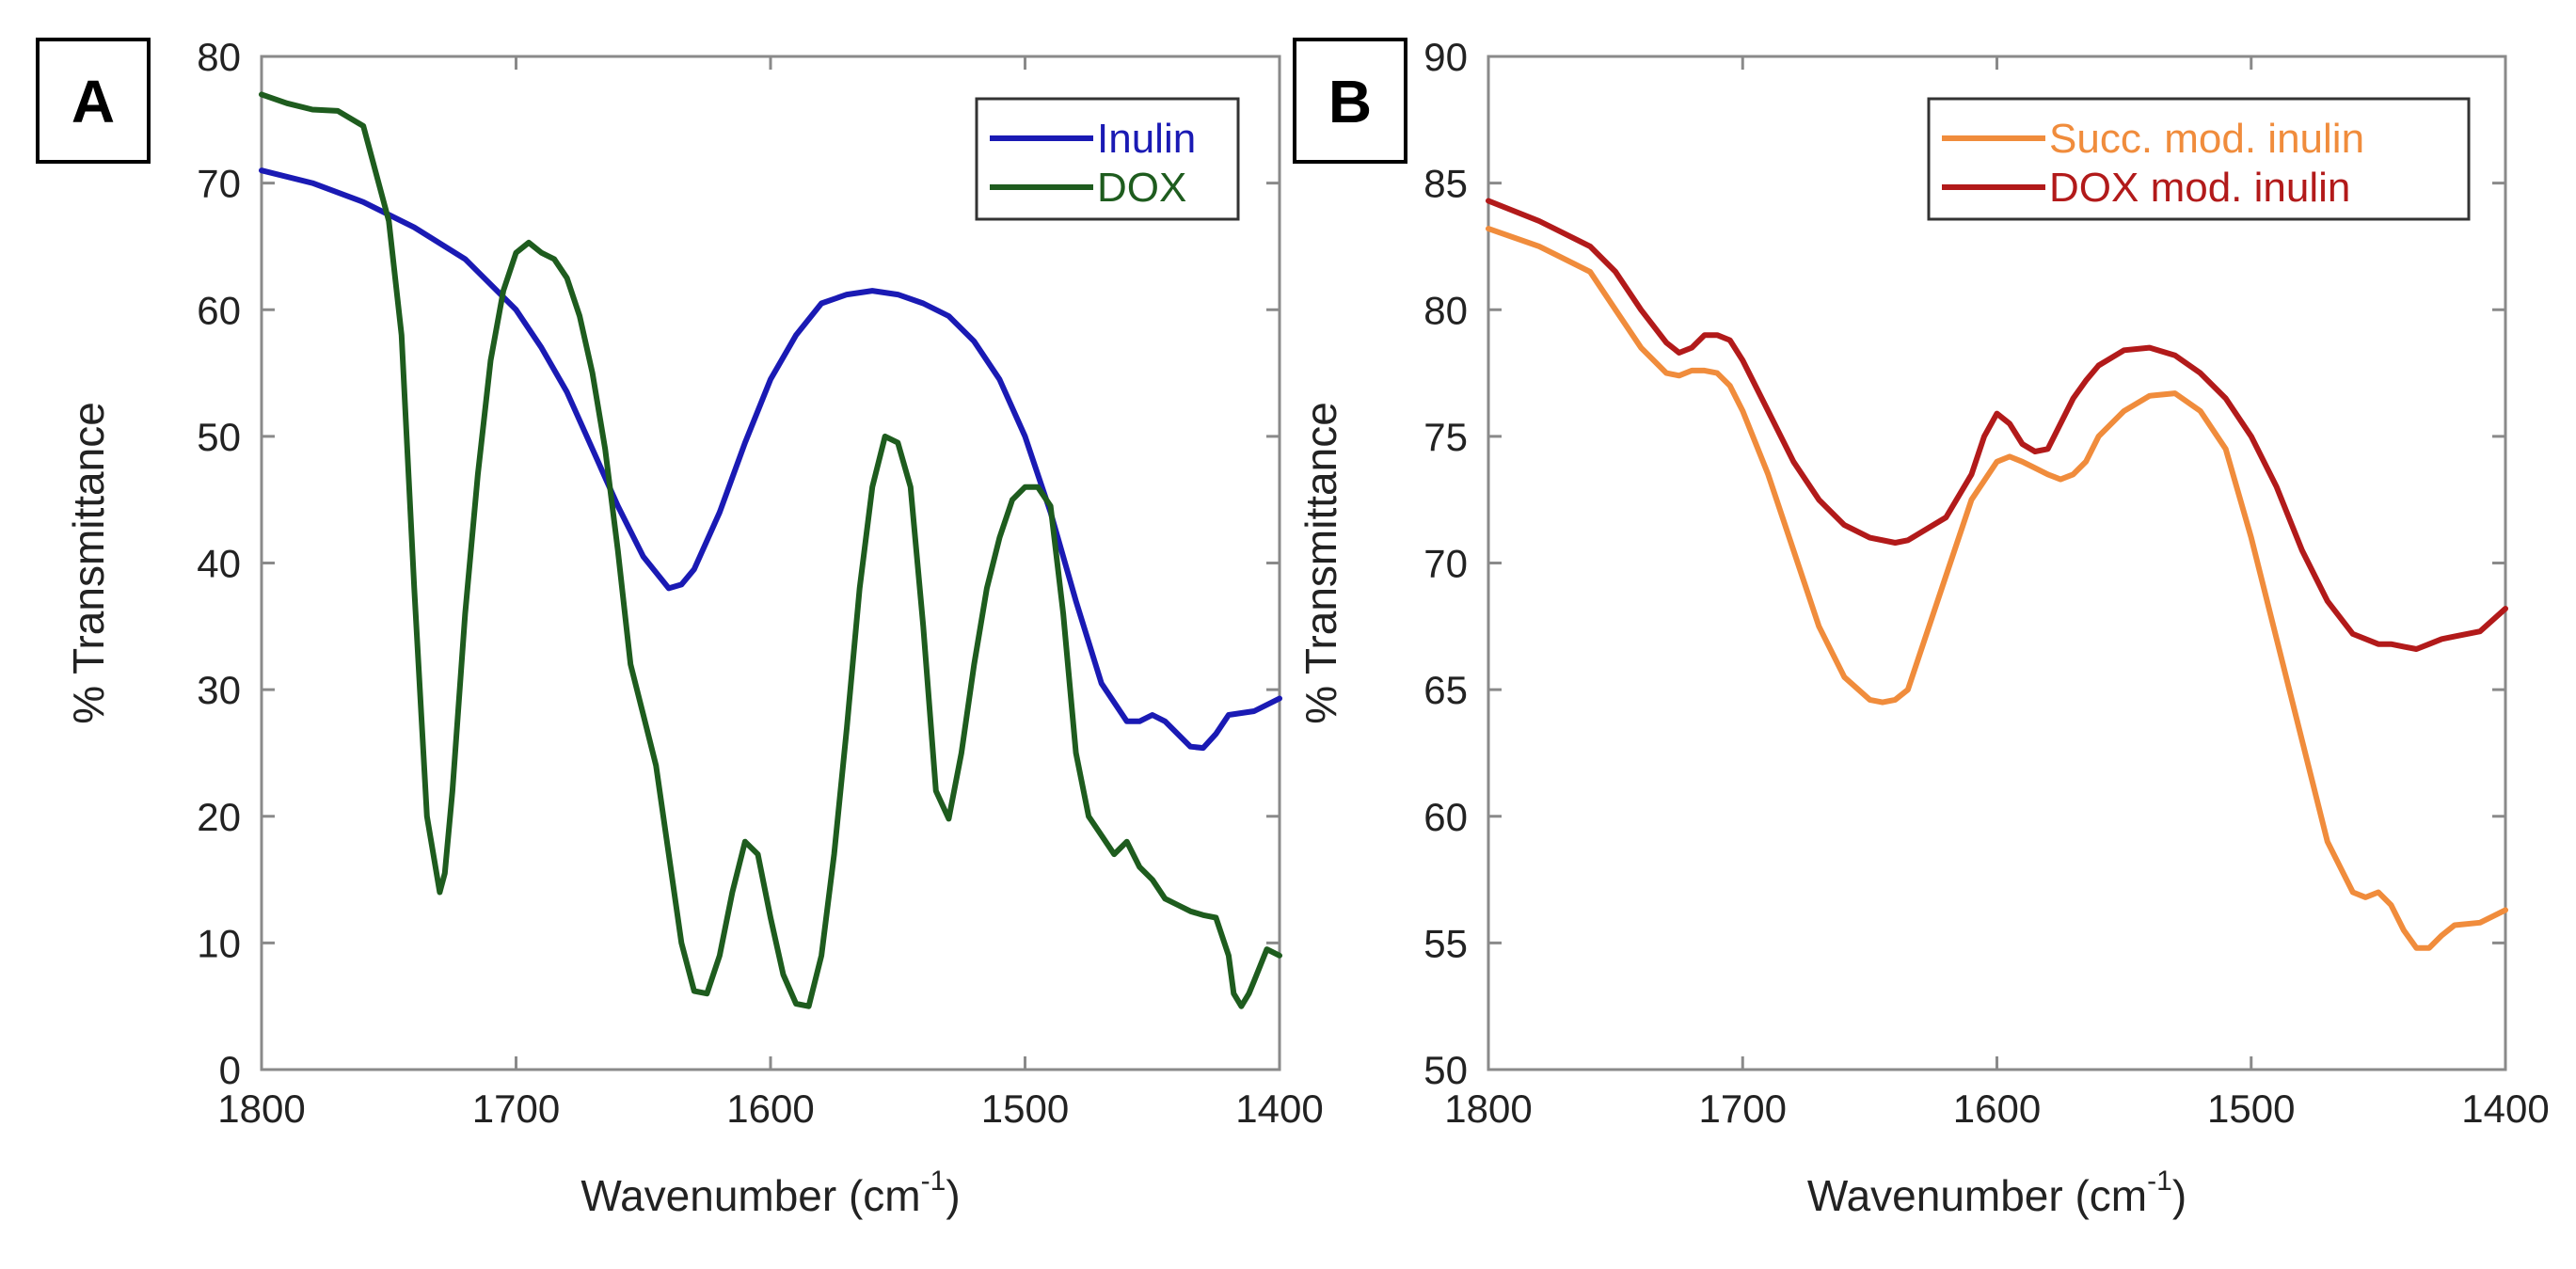 This screenshot has height=1269, width=2576. I want to click on y-tick-label: 90, so click(1445, 57).